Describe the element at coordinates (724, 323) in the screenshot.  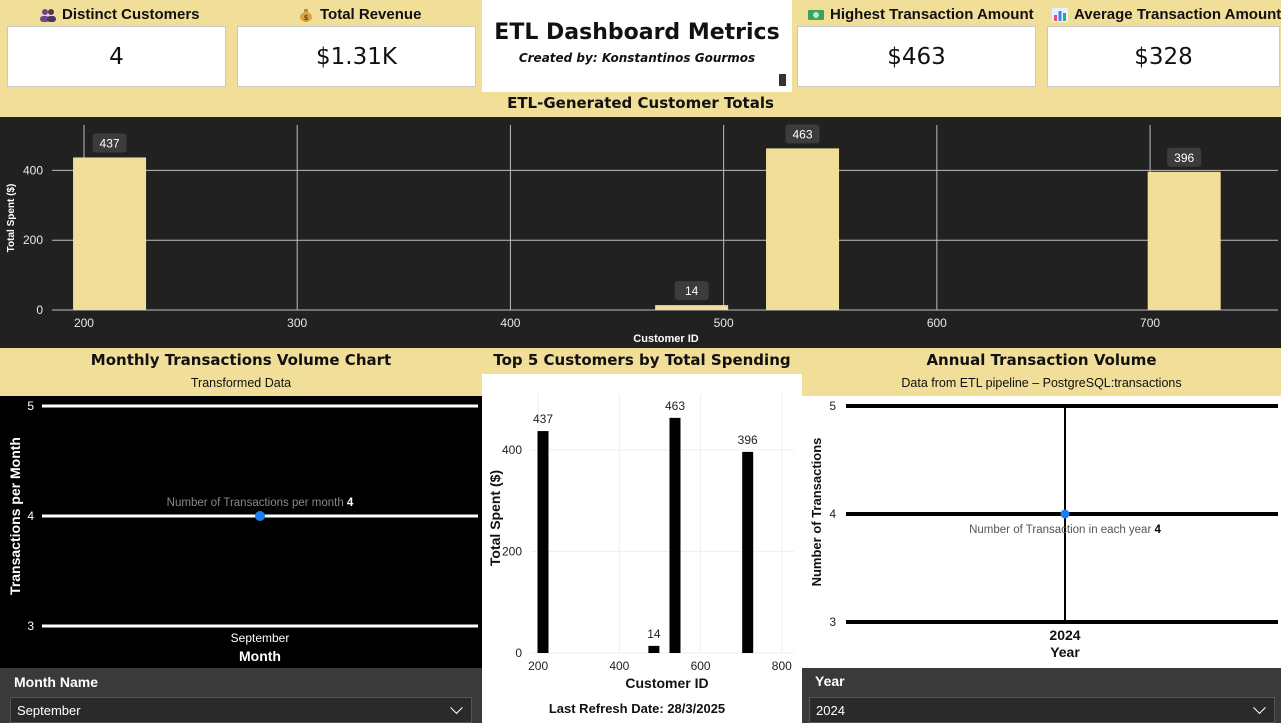
I see `x-tick-label: 500` at that location.